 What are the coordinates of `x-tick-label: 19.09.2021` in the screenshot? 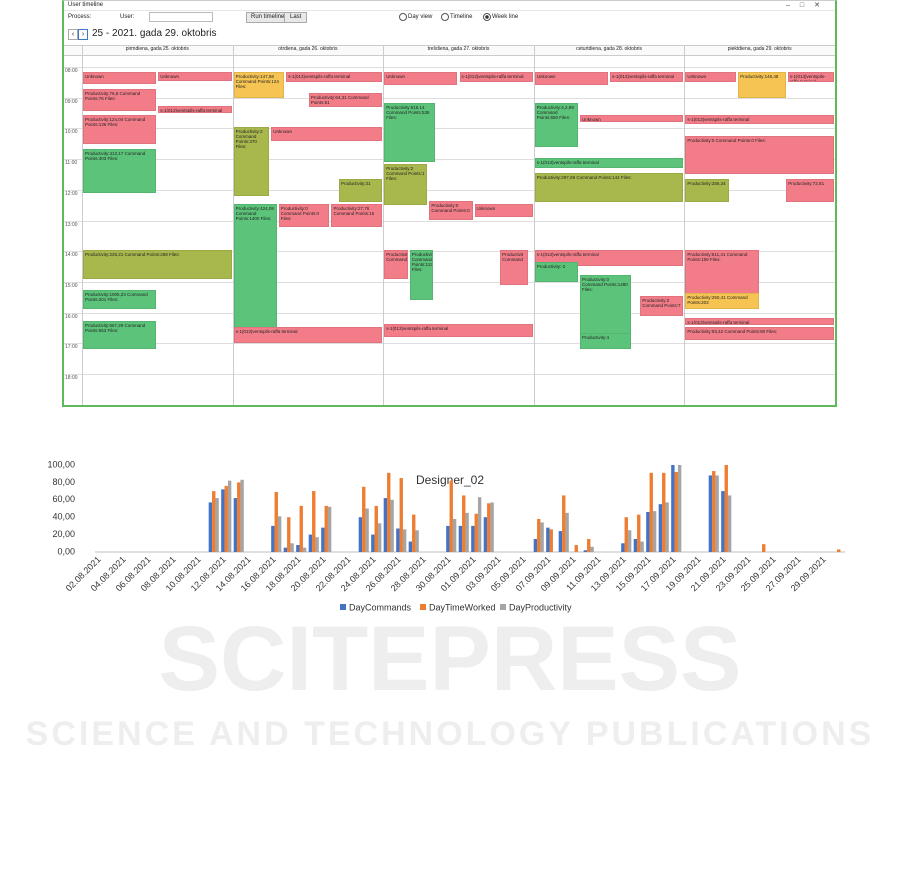 It's located at (683, 573).